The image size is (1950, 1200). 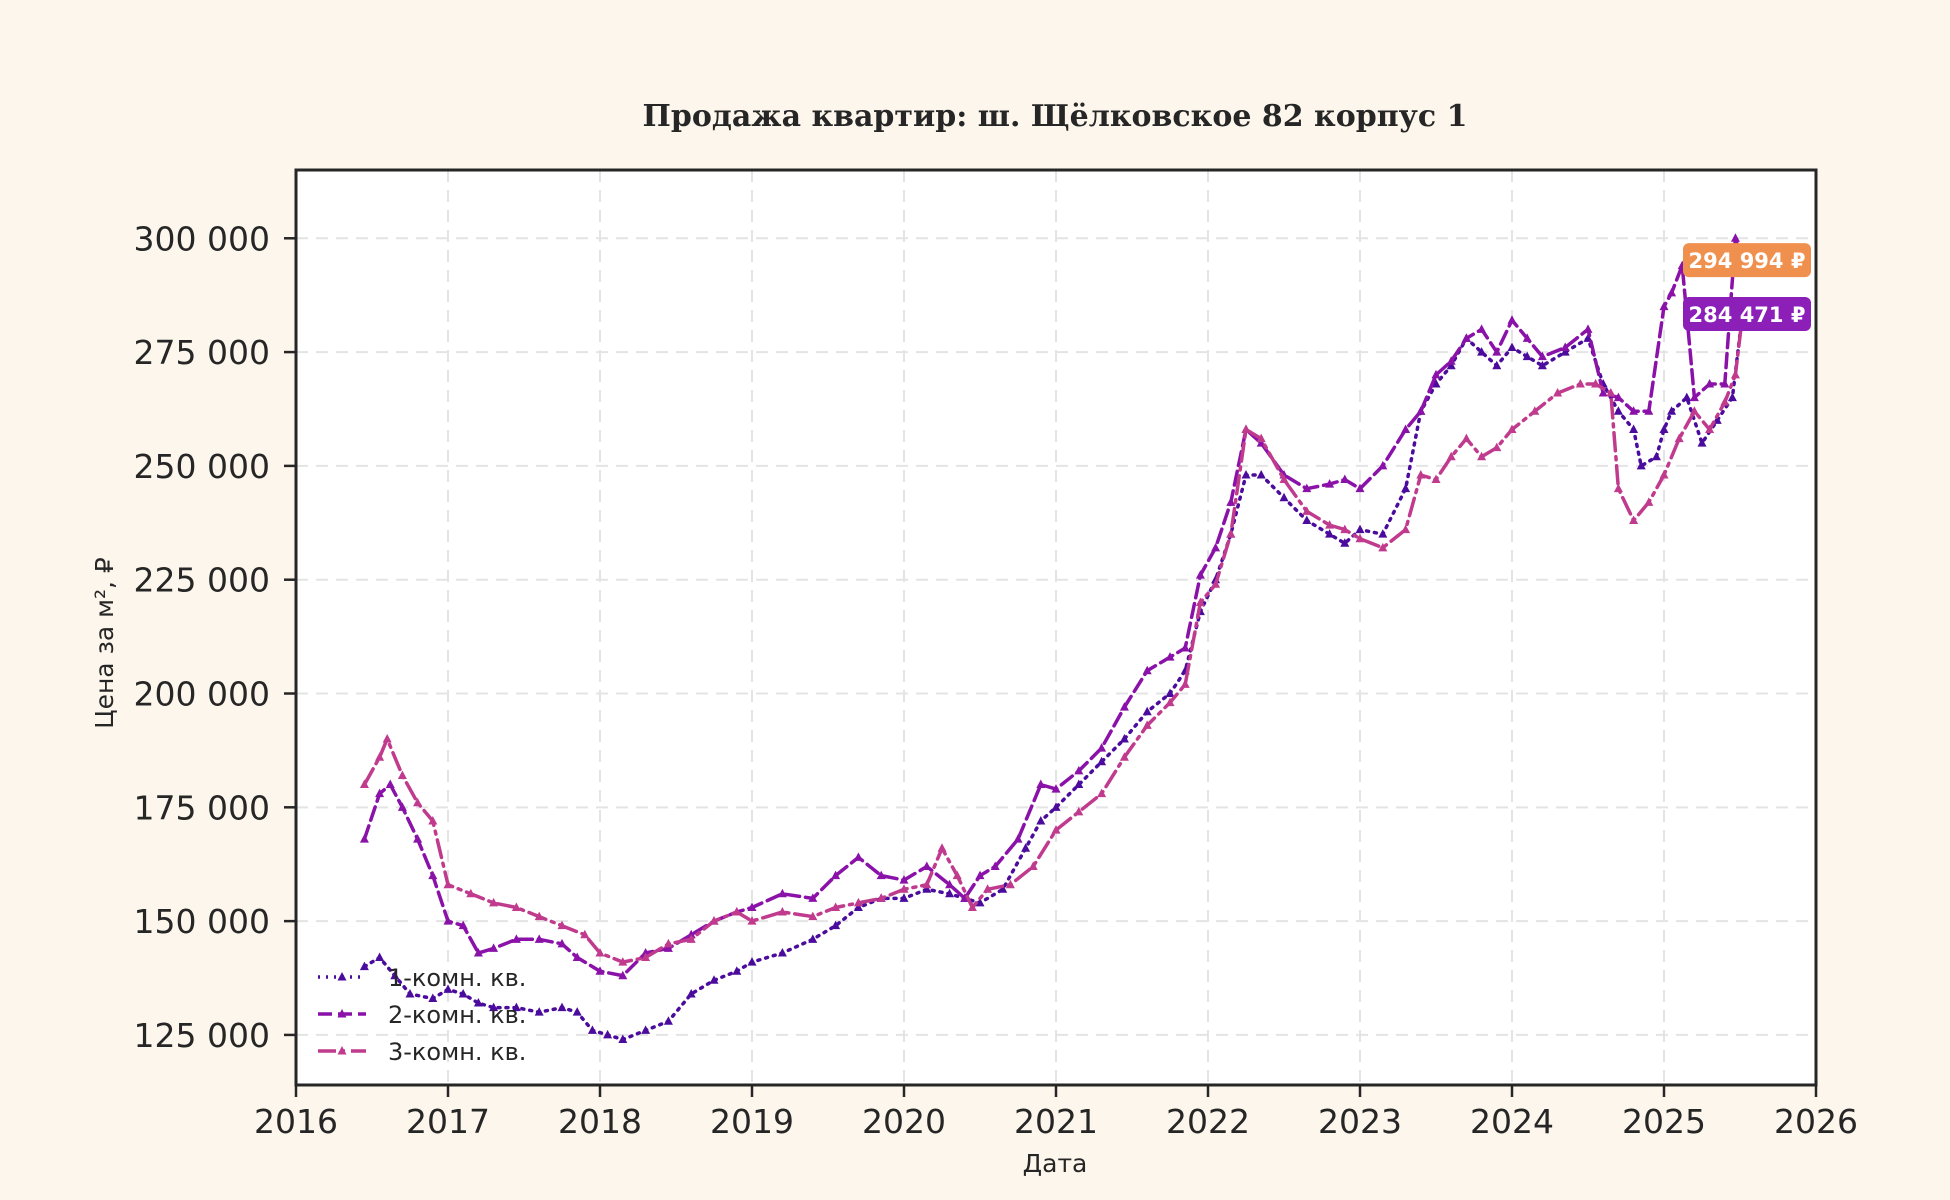 What do you see at coordinates (202, 1035) in the screenshot?
I see `y-tick-label: 125 000` at bounding box center [202, 1035].